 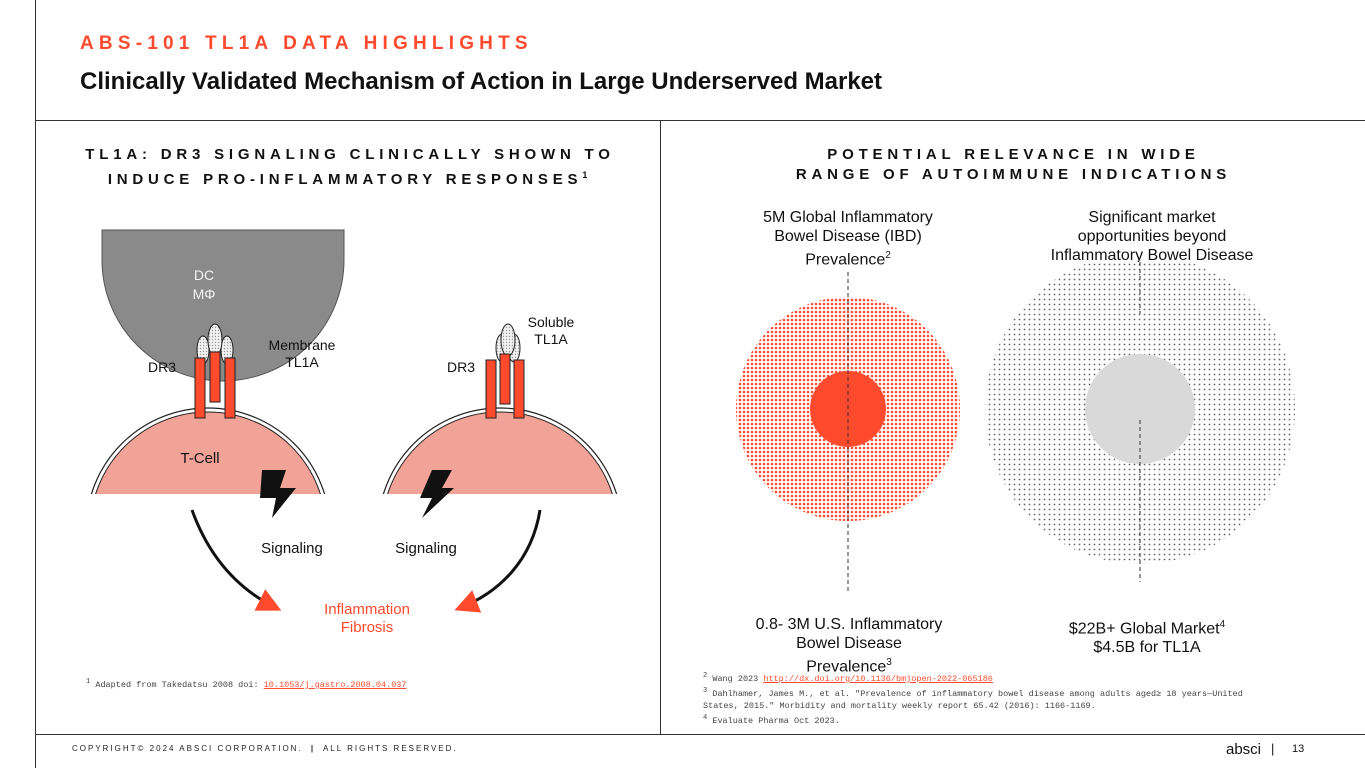 I want to click on dr3-label-right: DR3, so click(x=461, y=367).